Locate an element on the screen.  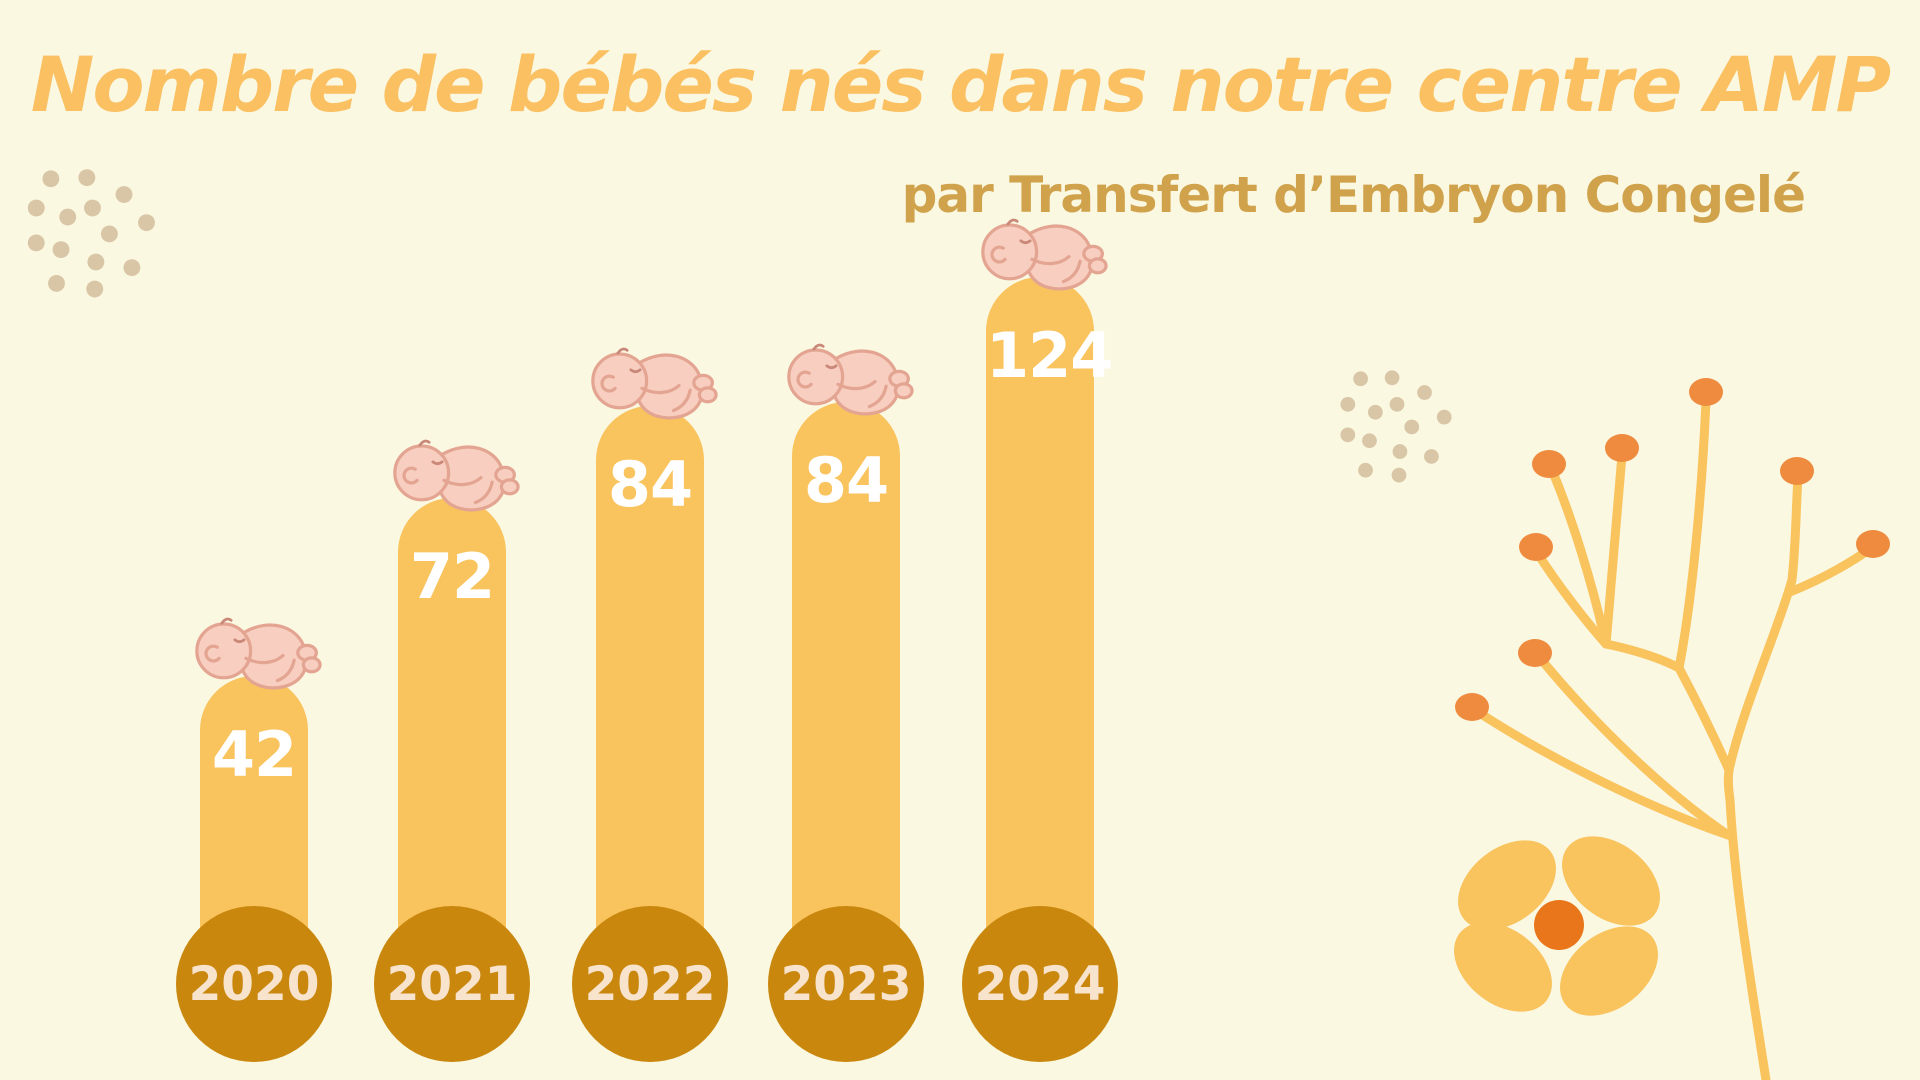
bar-2024: 124 is located at coordinates (1049, 643).